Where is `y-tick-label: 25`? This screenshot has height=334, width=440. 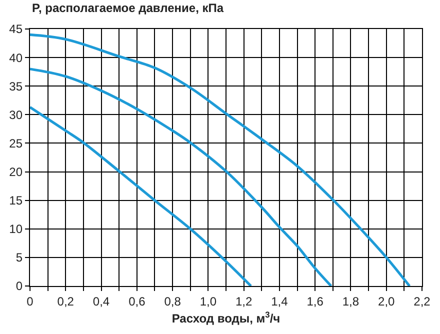
y-tick-label: 25 is located at coordinates (16, 143).